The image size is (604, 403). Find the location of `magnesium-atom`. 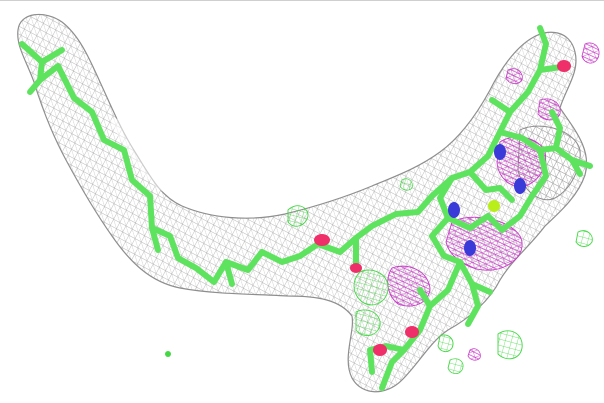

magnesium-atom is located at coordinates (494, 206).